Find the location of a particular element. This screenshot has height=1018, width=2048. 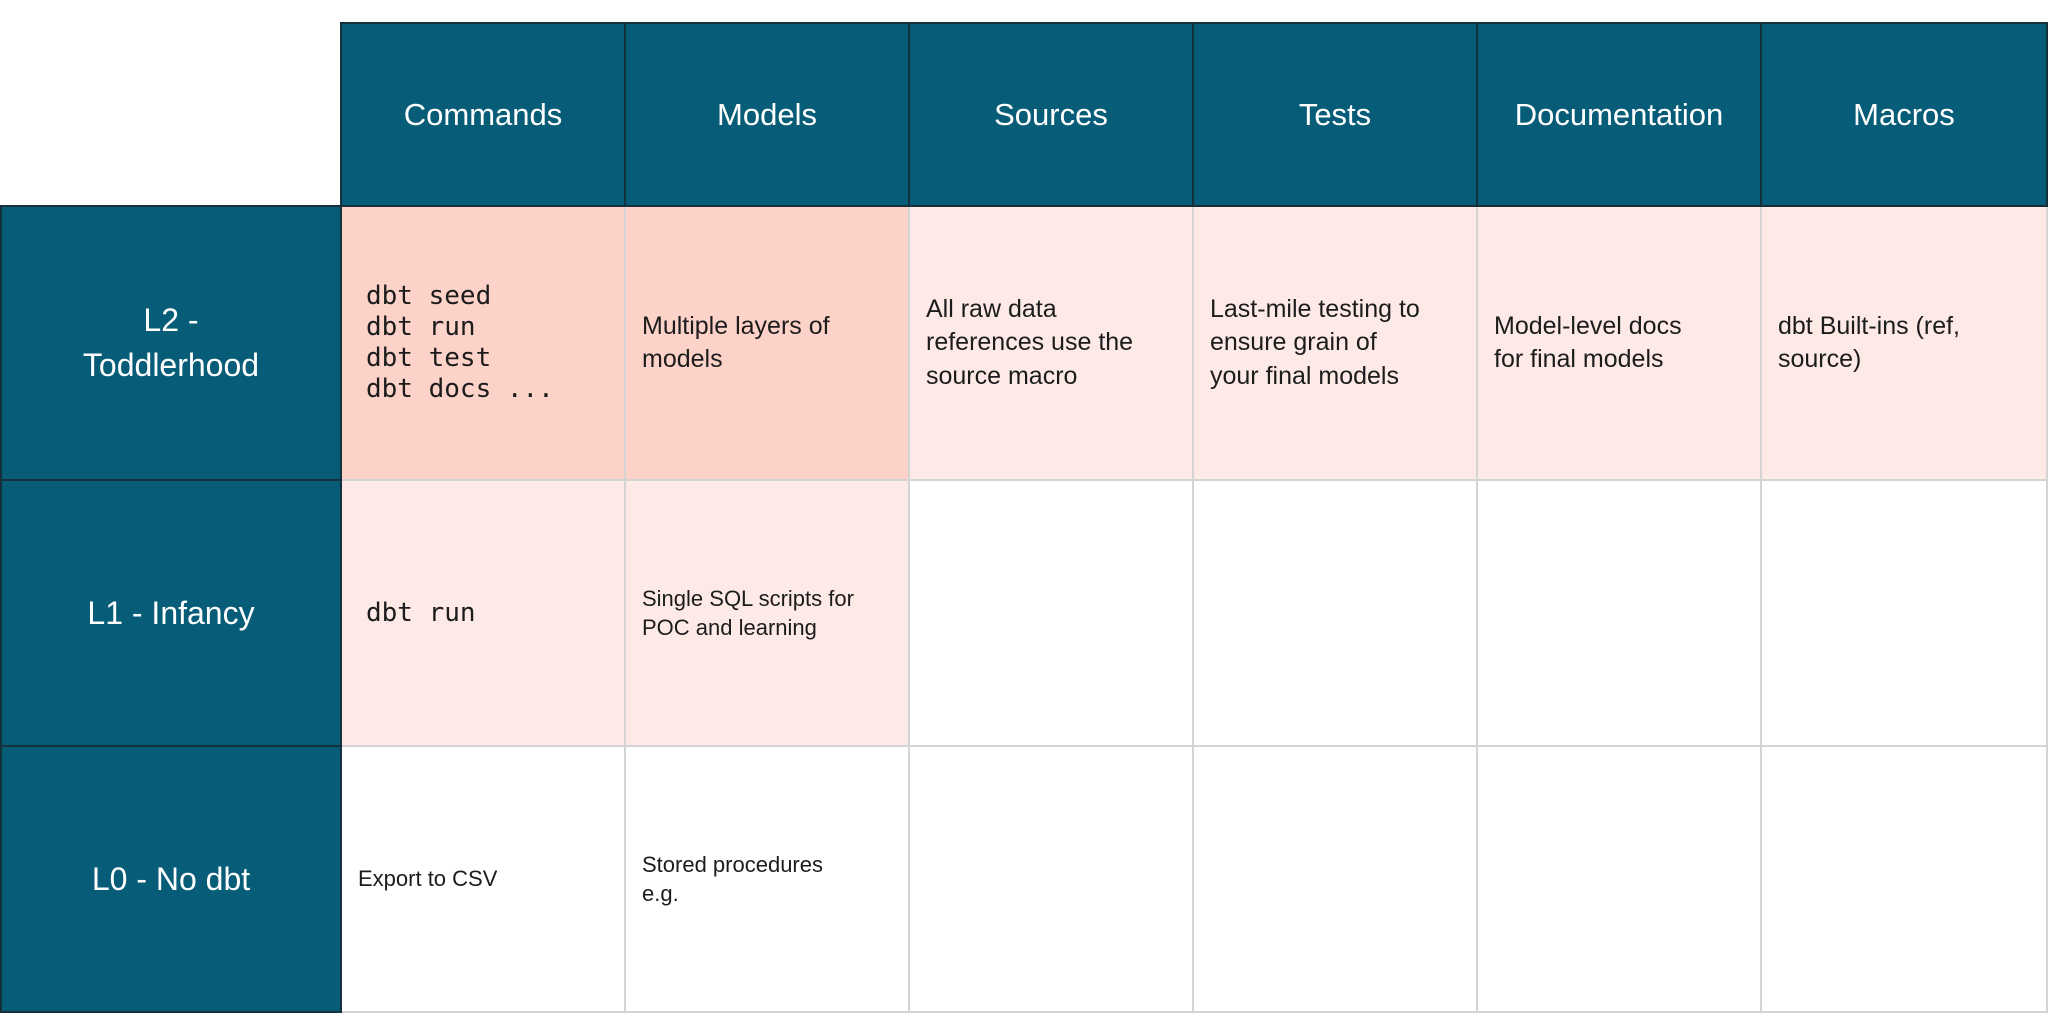

cell-l1-commands: dbt run is located at coordinates (483, 613).